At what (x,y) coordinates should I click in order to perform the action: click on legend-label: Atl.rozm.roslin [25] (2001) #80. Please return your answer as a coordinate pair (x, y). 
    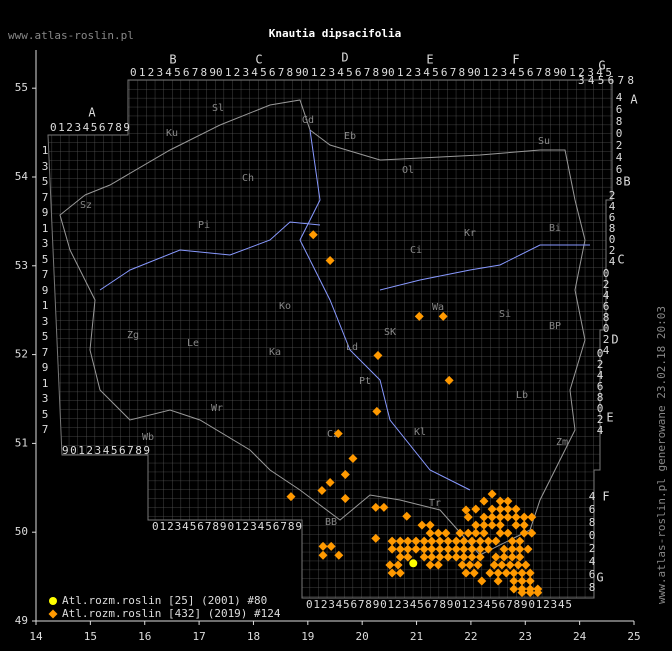
    Looking at the image, I should click on (164, 600).